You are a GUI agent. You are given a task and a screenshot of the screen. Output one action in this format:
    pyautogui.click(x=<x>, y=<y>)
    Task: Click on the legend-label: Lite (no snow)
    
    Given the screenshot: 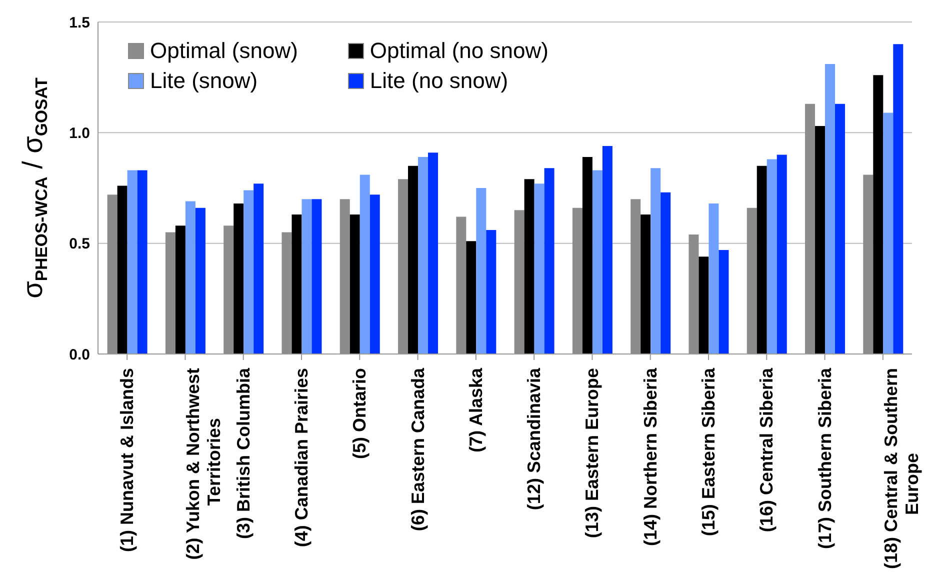 What is the action you would take?
    pyautogui.click(x=439, y=81)
    